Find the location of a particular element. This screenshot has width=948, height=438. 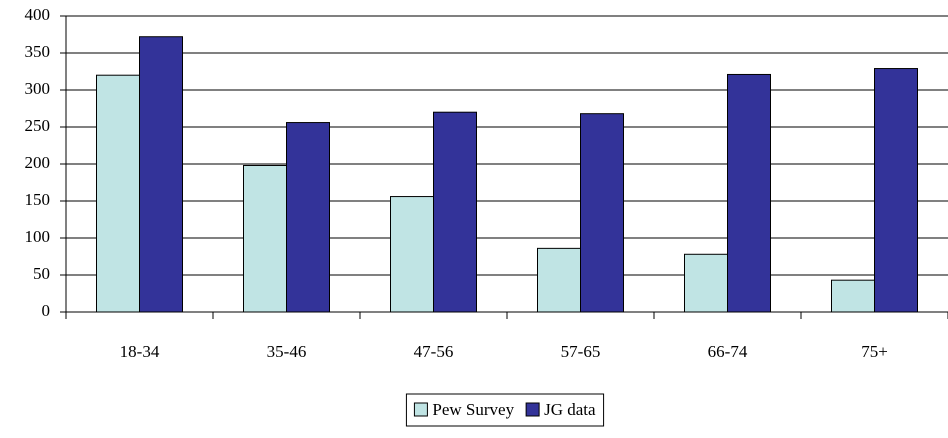

y-tick-label: 50 is located at coordinates (41, 273).